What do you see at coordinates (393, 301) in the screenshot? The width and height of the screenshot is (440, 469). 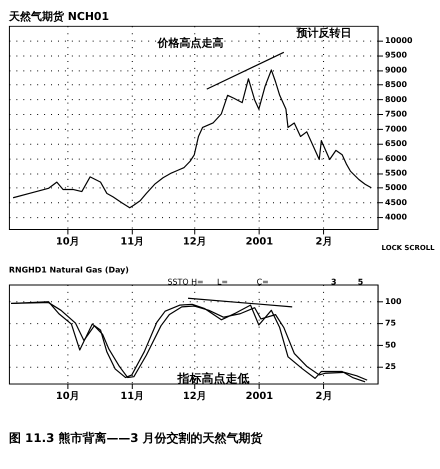 I see `y-tick-label: 100` at bounding box center [393, 301].